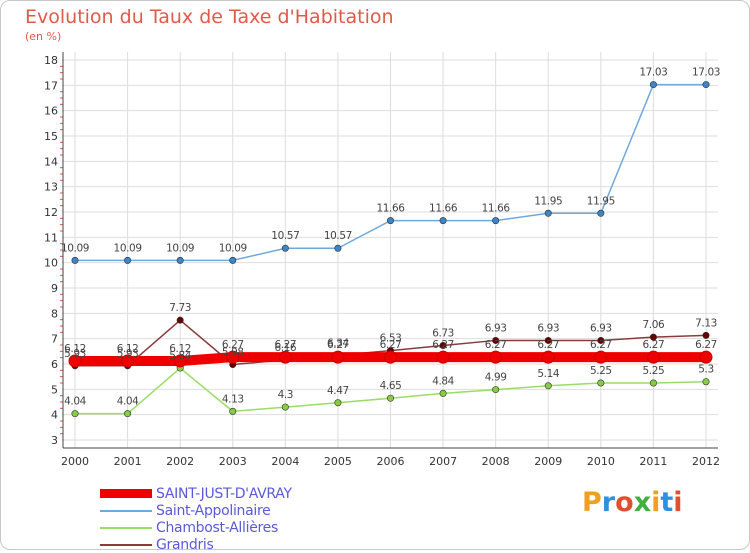  Describe the element at coordinates (601, 461) in the screenshot. I see `x-tick-label: 2010` at that location.